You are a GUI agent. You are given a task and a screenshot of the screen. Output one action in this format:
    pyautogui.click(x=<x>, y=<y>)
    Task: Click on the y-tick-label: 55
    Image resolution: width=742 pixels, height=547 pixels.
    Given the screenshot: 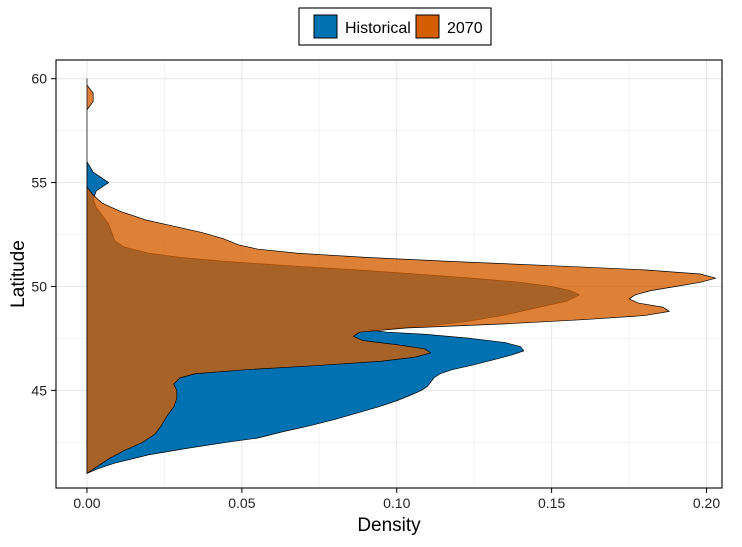 What is the action you would take?
    pyautogui.click(x=39, y=183)
    